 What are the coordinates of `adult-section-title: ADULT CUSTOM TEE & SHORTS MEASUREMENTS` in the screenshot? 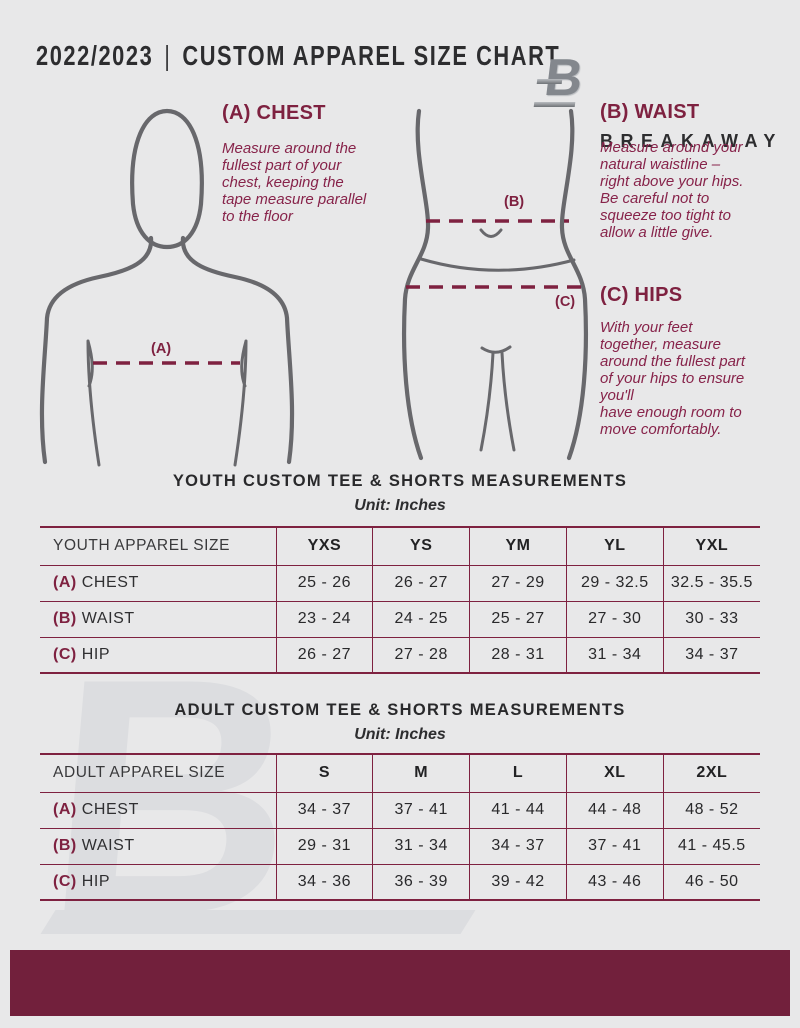 It's located at (400, 710).